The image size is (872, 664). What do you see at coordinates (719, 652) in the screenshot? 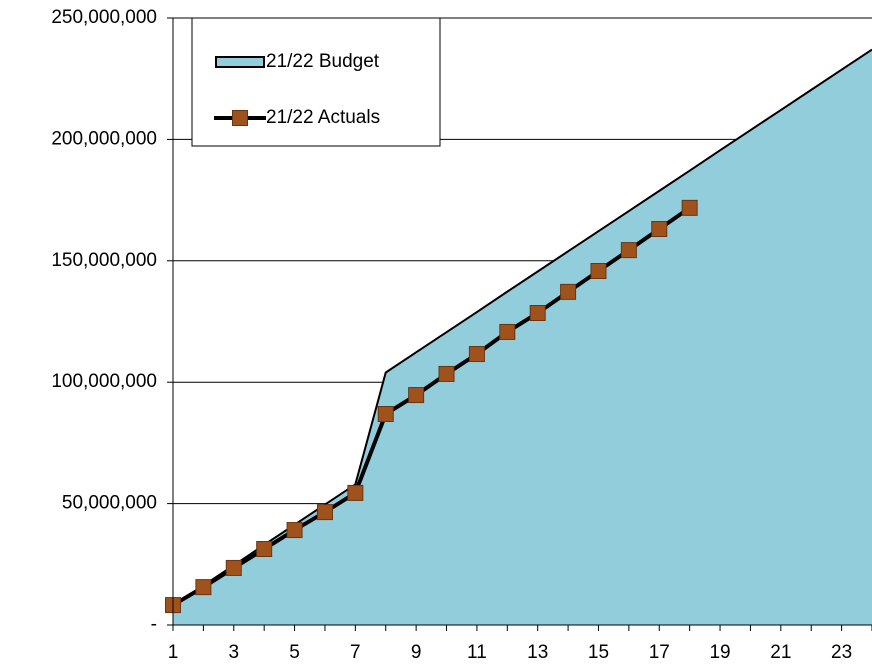
I see `x-tick-label: 19` at bounding box center [719, 652].